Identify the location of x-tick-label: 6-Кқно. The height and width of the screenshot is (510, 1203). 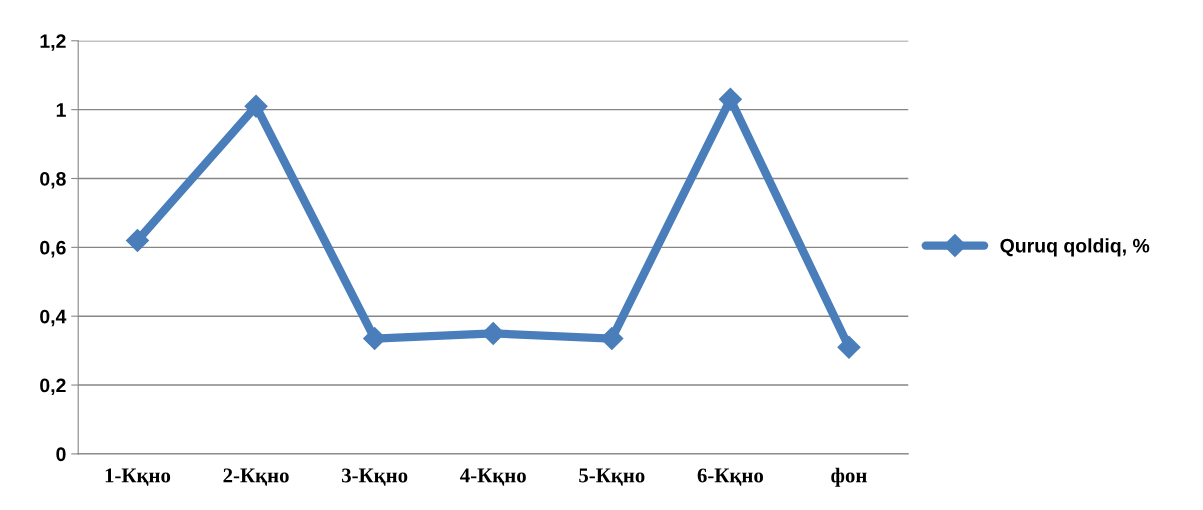
(730, 477).